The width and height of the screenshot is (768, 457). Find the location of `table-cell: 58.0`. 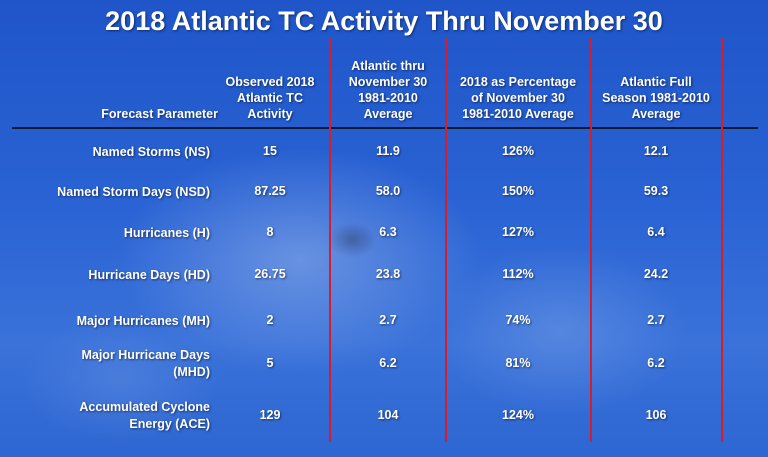

table-cell: 58.0 is located at coordinates (388, 191).